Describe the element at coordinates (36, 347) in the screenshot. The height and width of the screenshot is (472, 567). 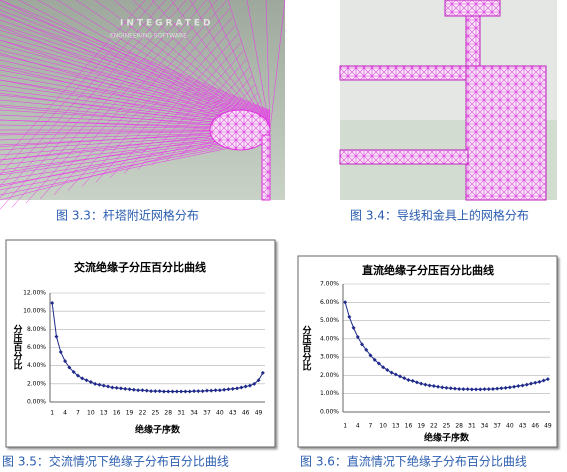
I see `y-tick-label: 6.00%` at that location.